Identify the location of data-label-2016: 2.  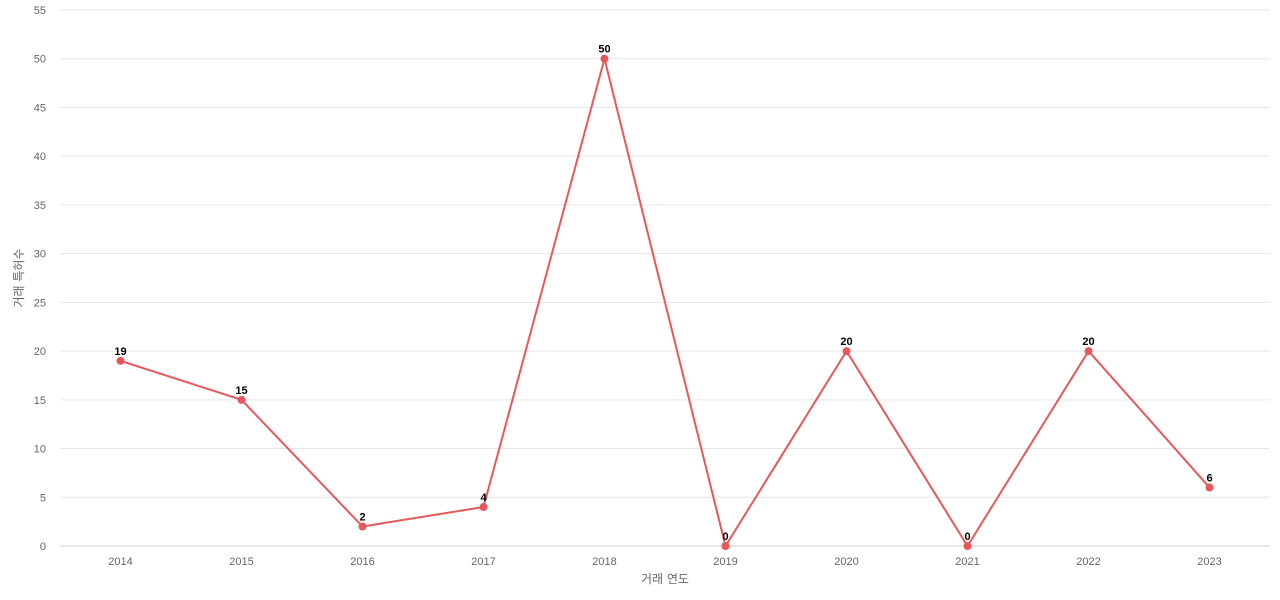
(362, 518).